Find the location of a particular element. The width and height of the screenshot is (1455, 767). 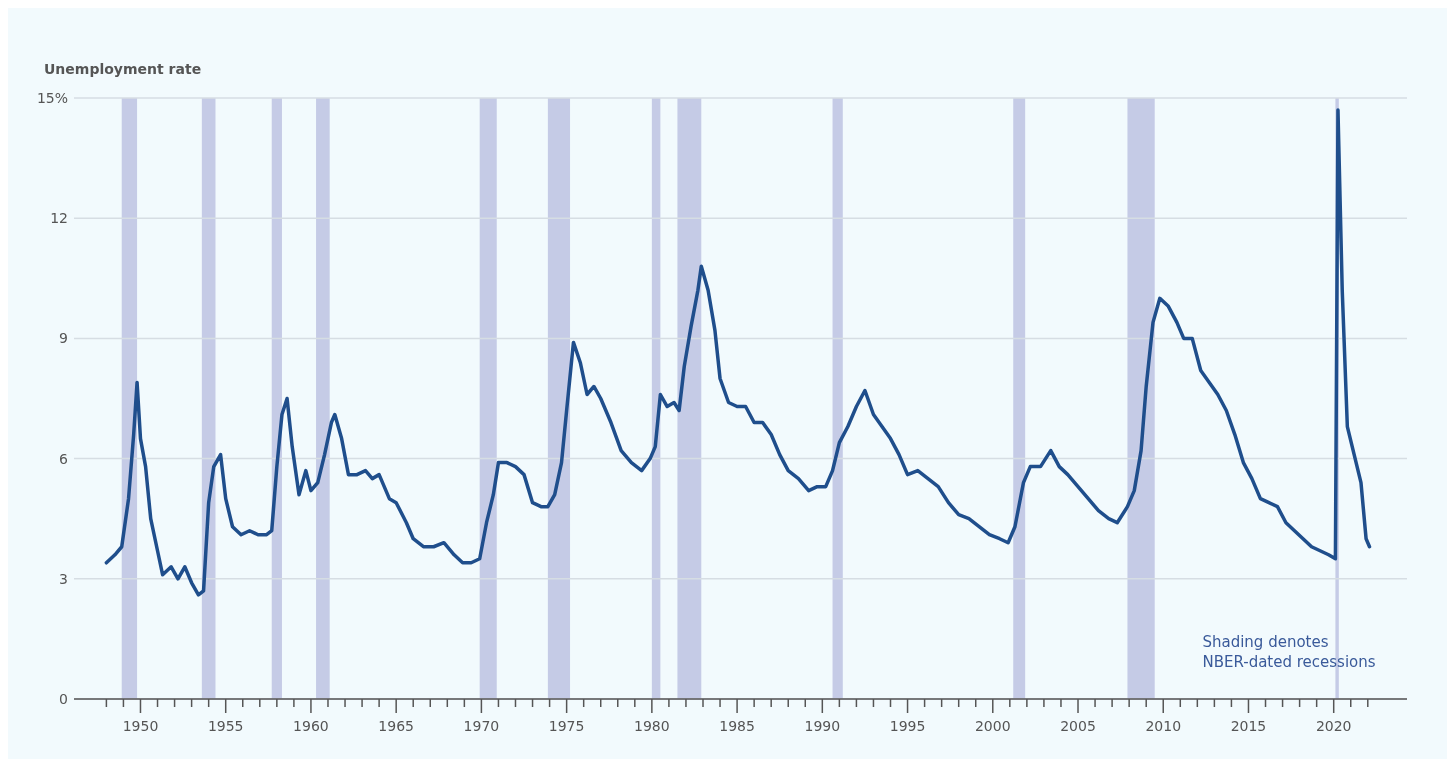

y-tick-label: 0 is located at coordinates (63, 698).